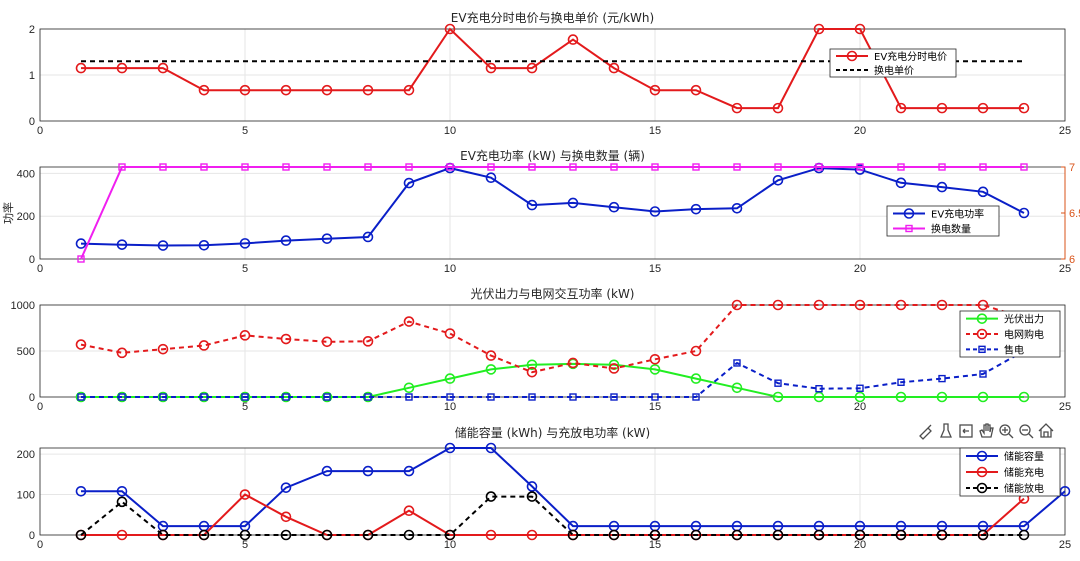  What do you see at coordinates (1024, 472) in the screenshot?
I see `legend-label: 储能充电` at bounding box center [1024, 472].